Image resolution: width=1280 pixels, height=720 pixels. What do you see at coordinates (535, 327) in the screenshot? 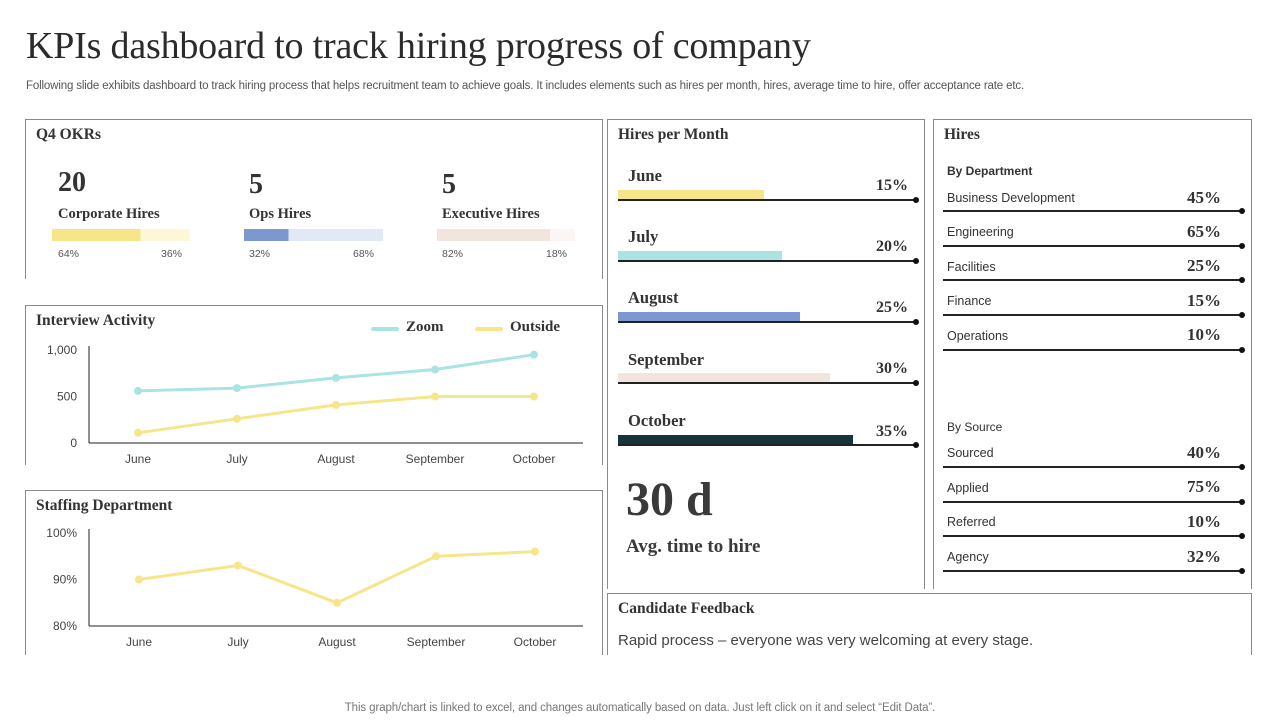
I see `legend-outside-label: Outside` at bounding box center [535, 327].